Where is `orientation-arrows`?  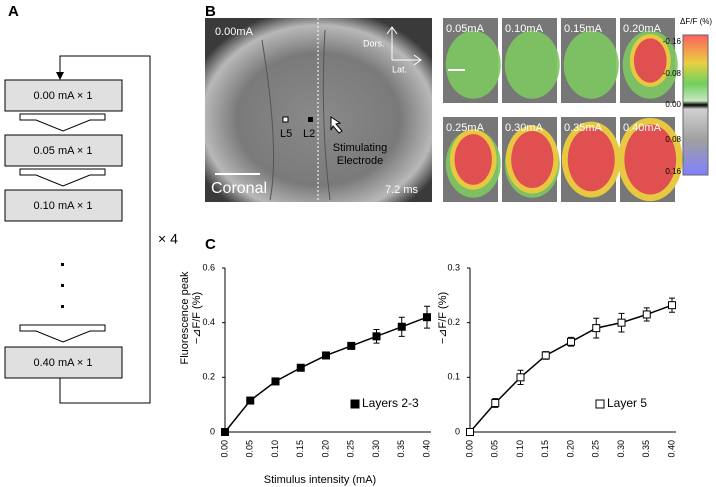 orientation-arrows is located at coordinates (404, 46).